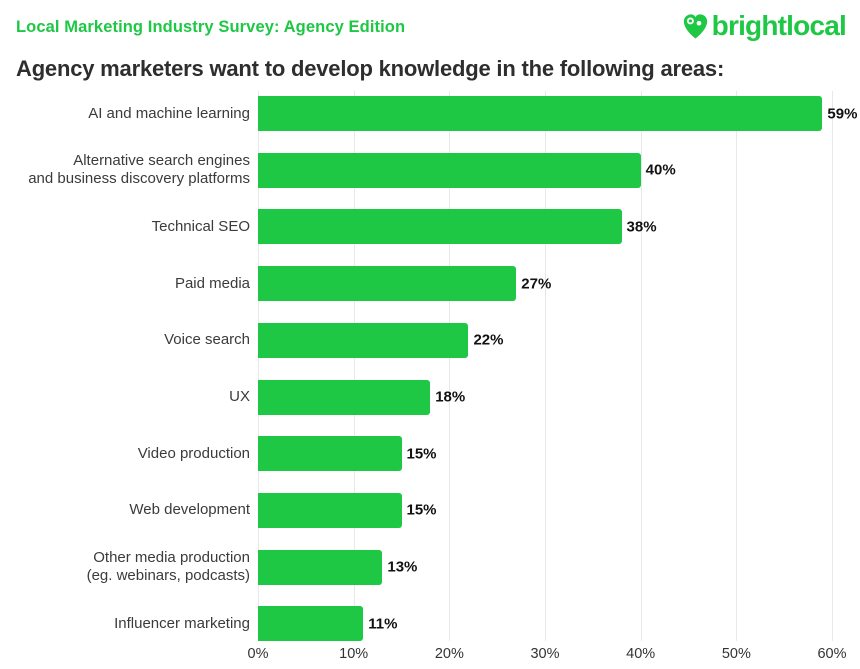  What do you see at coordinates (779, 25) in the screenshot?
I see `brightlocal-logo-text: brightlocal` at bounding box center [779, 25].